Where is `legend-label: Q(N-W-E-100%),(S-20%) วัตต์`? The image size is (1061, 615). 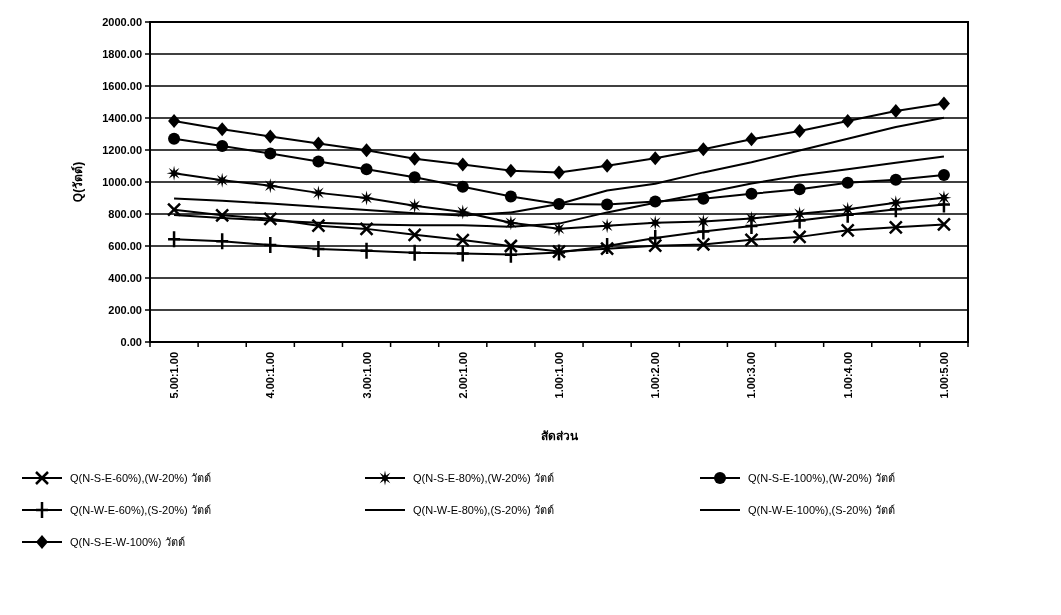
legend-label: Q(N-W-E-100%),(S-20%) วัตต์ is located at coordinates (821, 510).